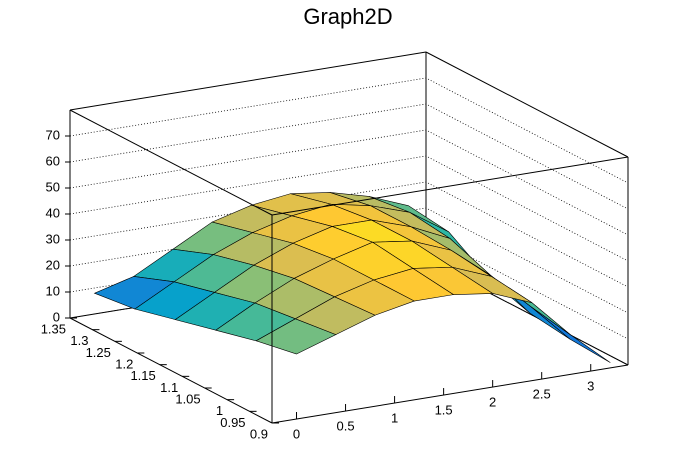  What do you see at coordinates (53, 290) in the screenshot?
I see `z-tick-label: 10` at bounding box center [53, 290].